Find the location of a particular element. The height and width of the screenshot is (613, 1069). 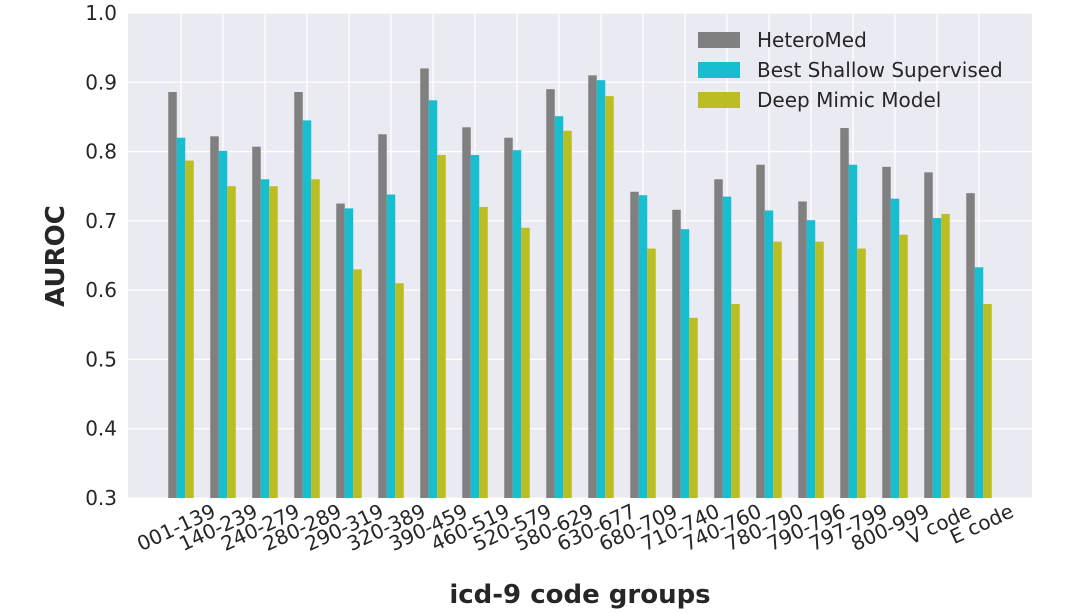

legend-label-deep-mimic: Deep Mimic Model is located at coordinates (849, 100).